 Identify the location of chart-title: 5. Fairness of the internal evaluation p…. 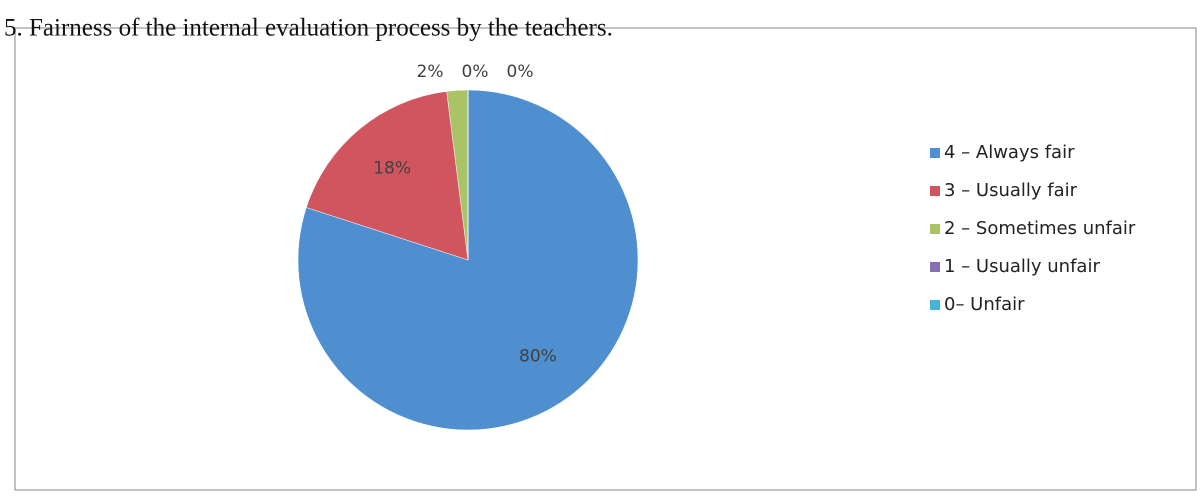
(308, 28).